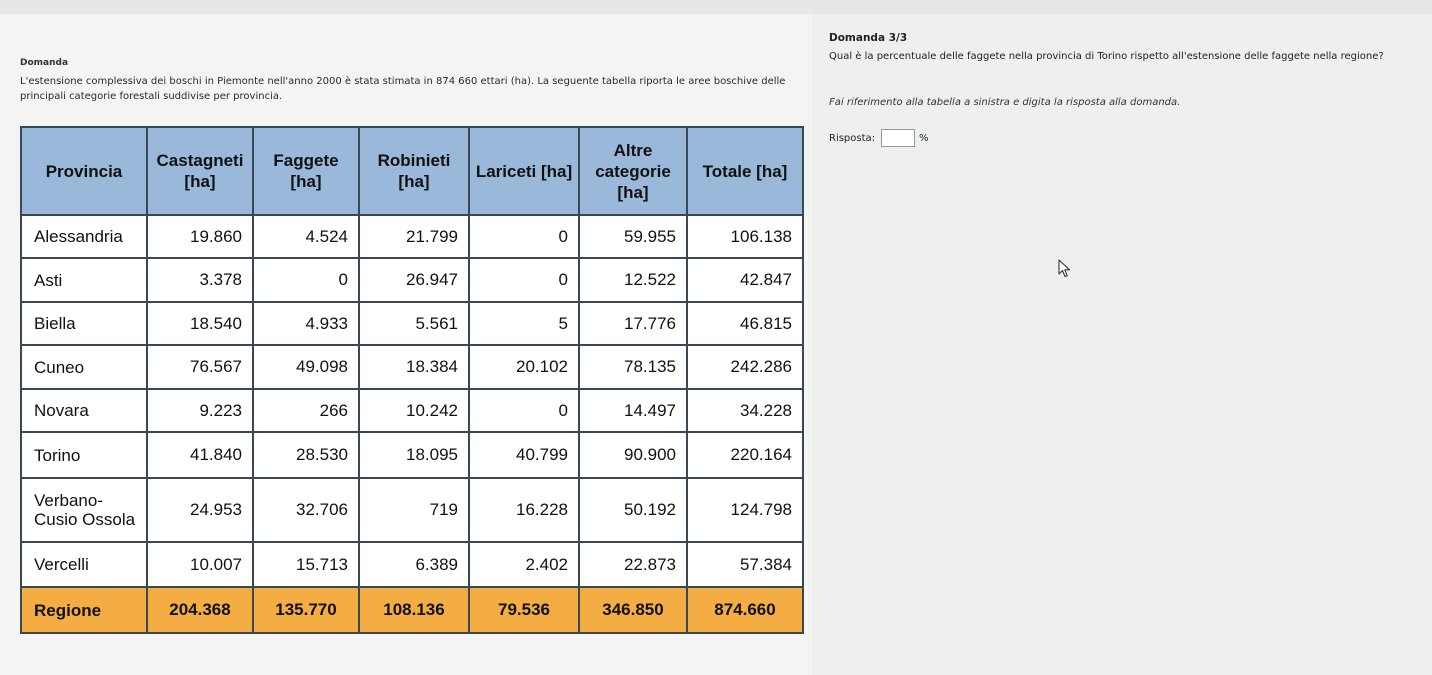  What do you see at coordinates (924, 138) in the screenshot?
I see `percent-unit: %` at bounding box center [924, 138].